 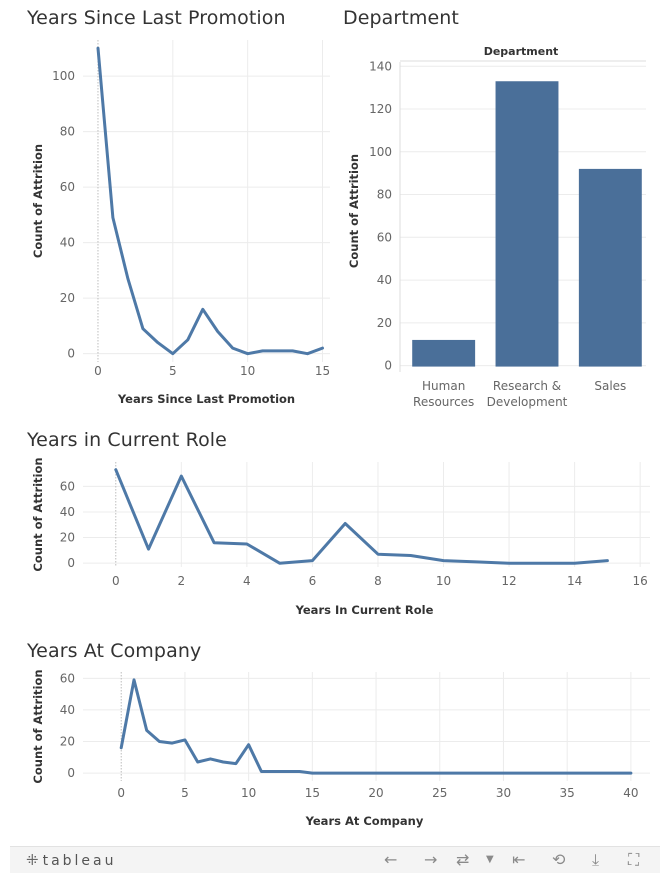 I want to click on share-icon: ⟲, so click(x=559, y=859).